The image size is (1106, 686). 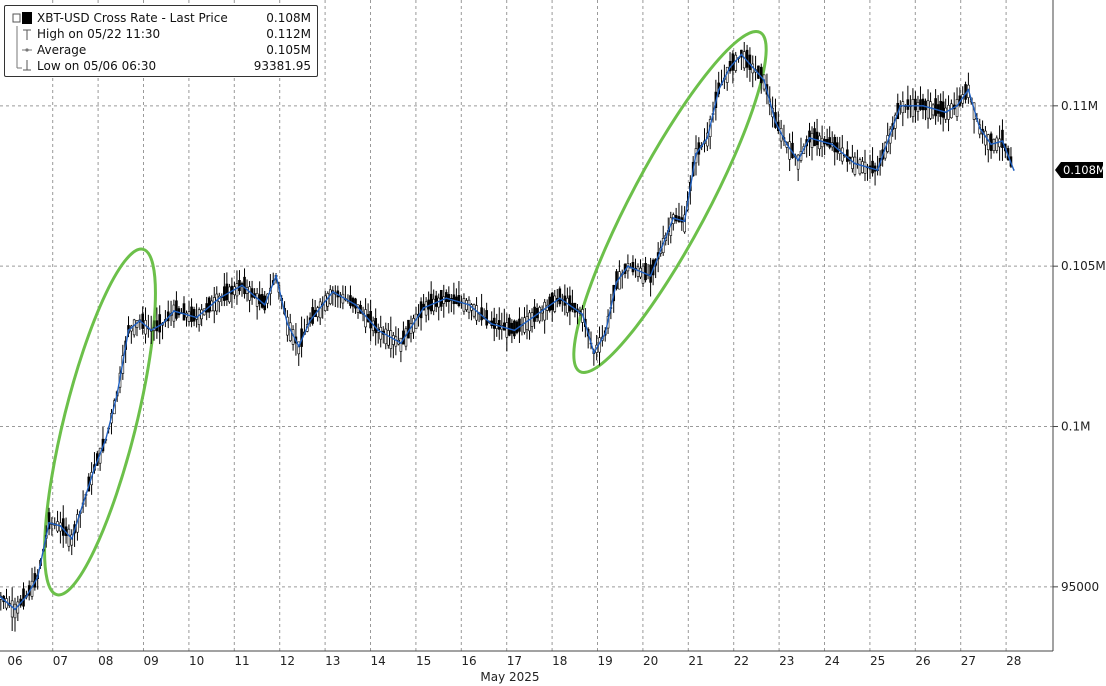 I want to click on legend-average-value: 0.105M, so click(x=288, y=50).